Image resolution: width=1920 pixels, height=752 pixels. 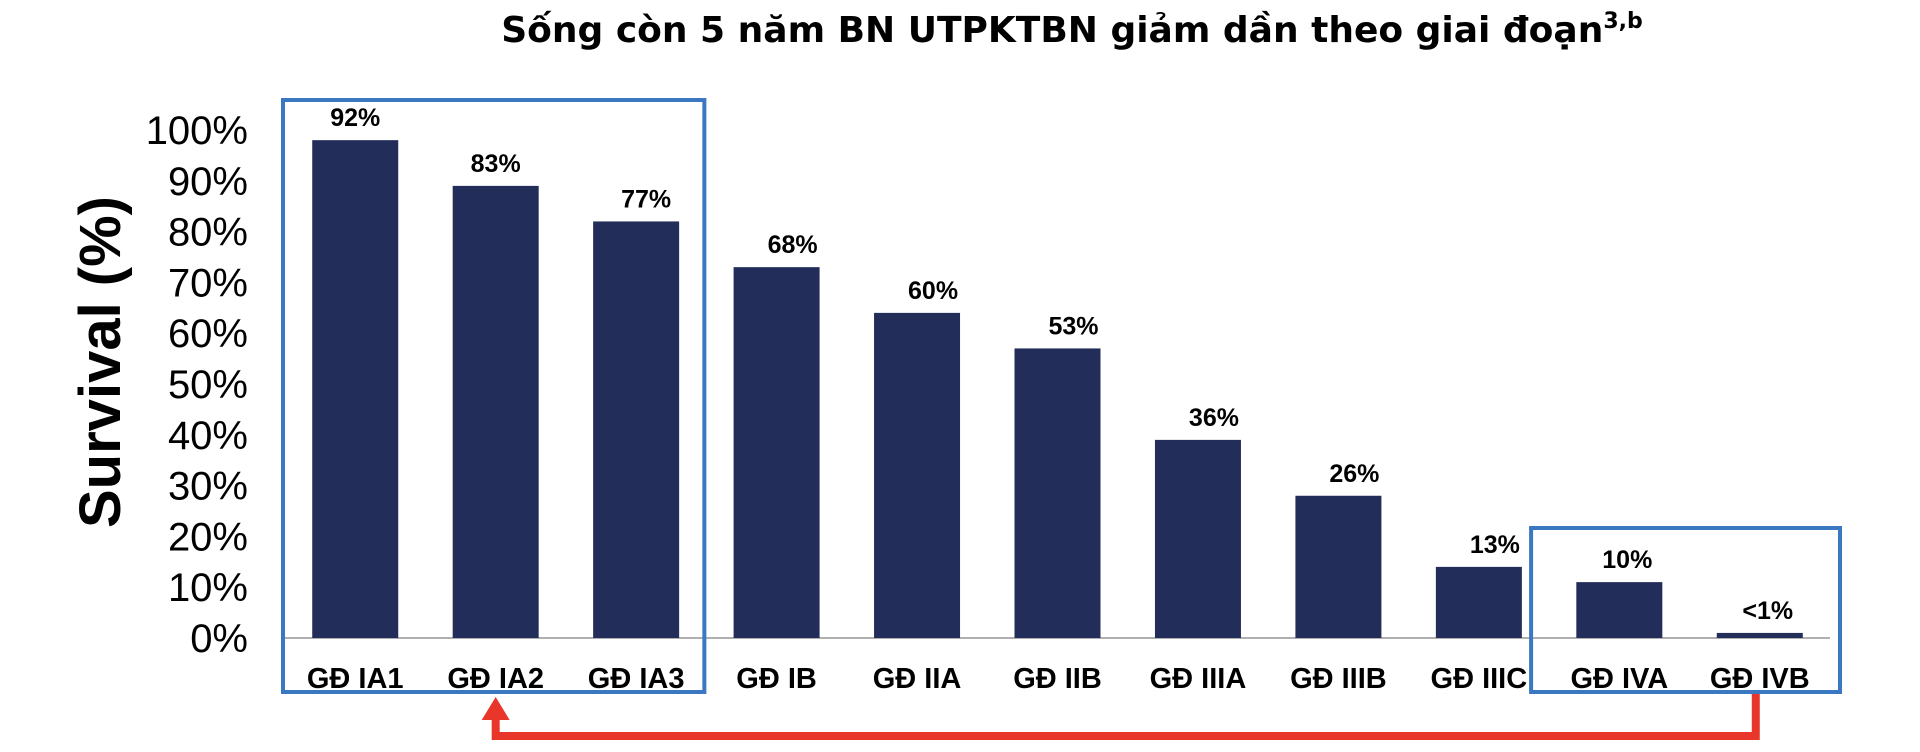 I want to click on y-tick-label: 90%, so click(x=208, y=182).